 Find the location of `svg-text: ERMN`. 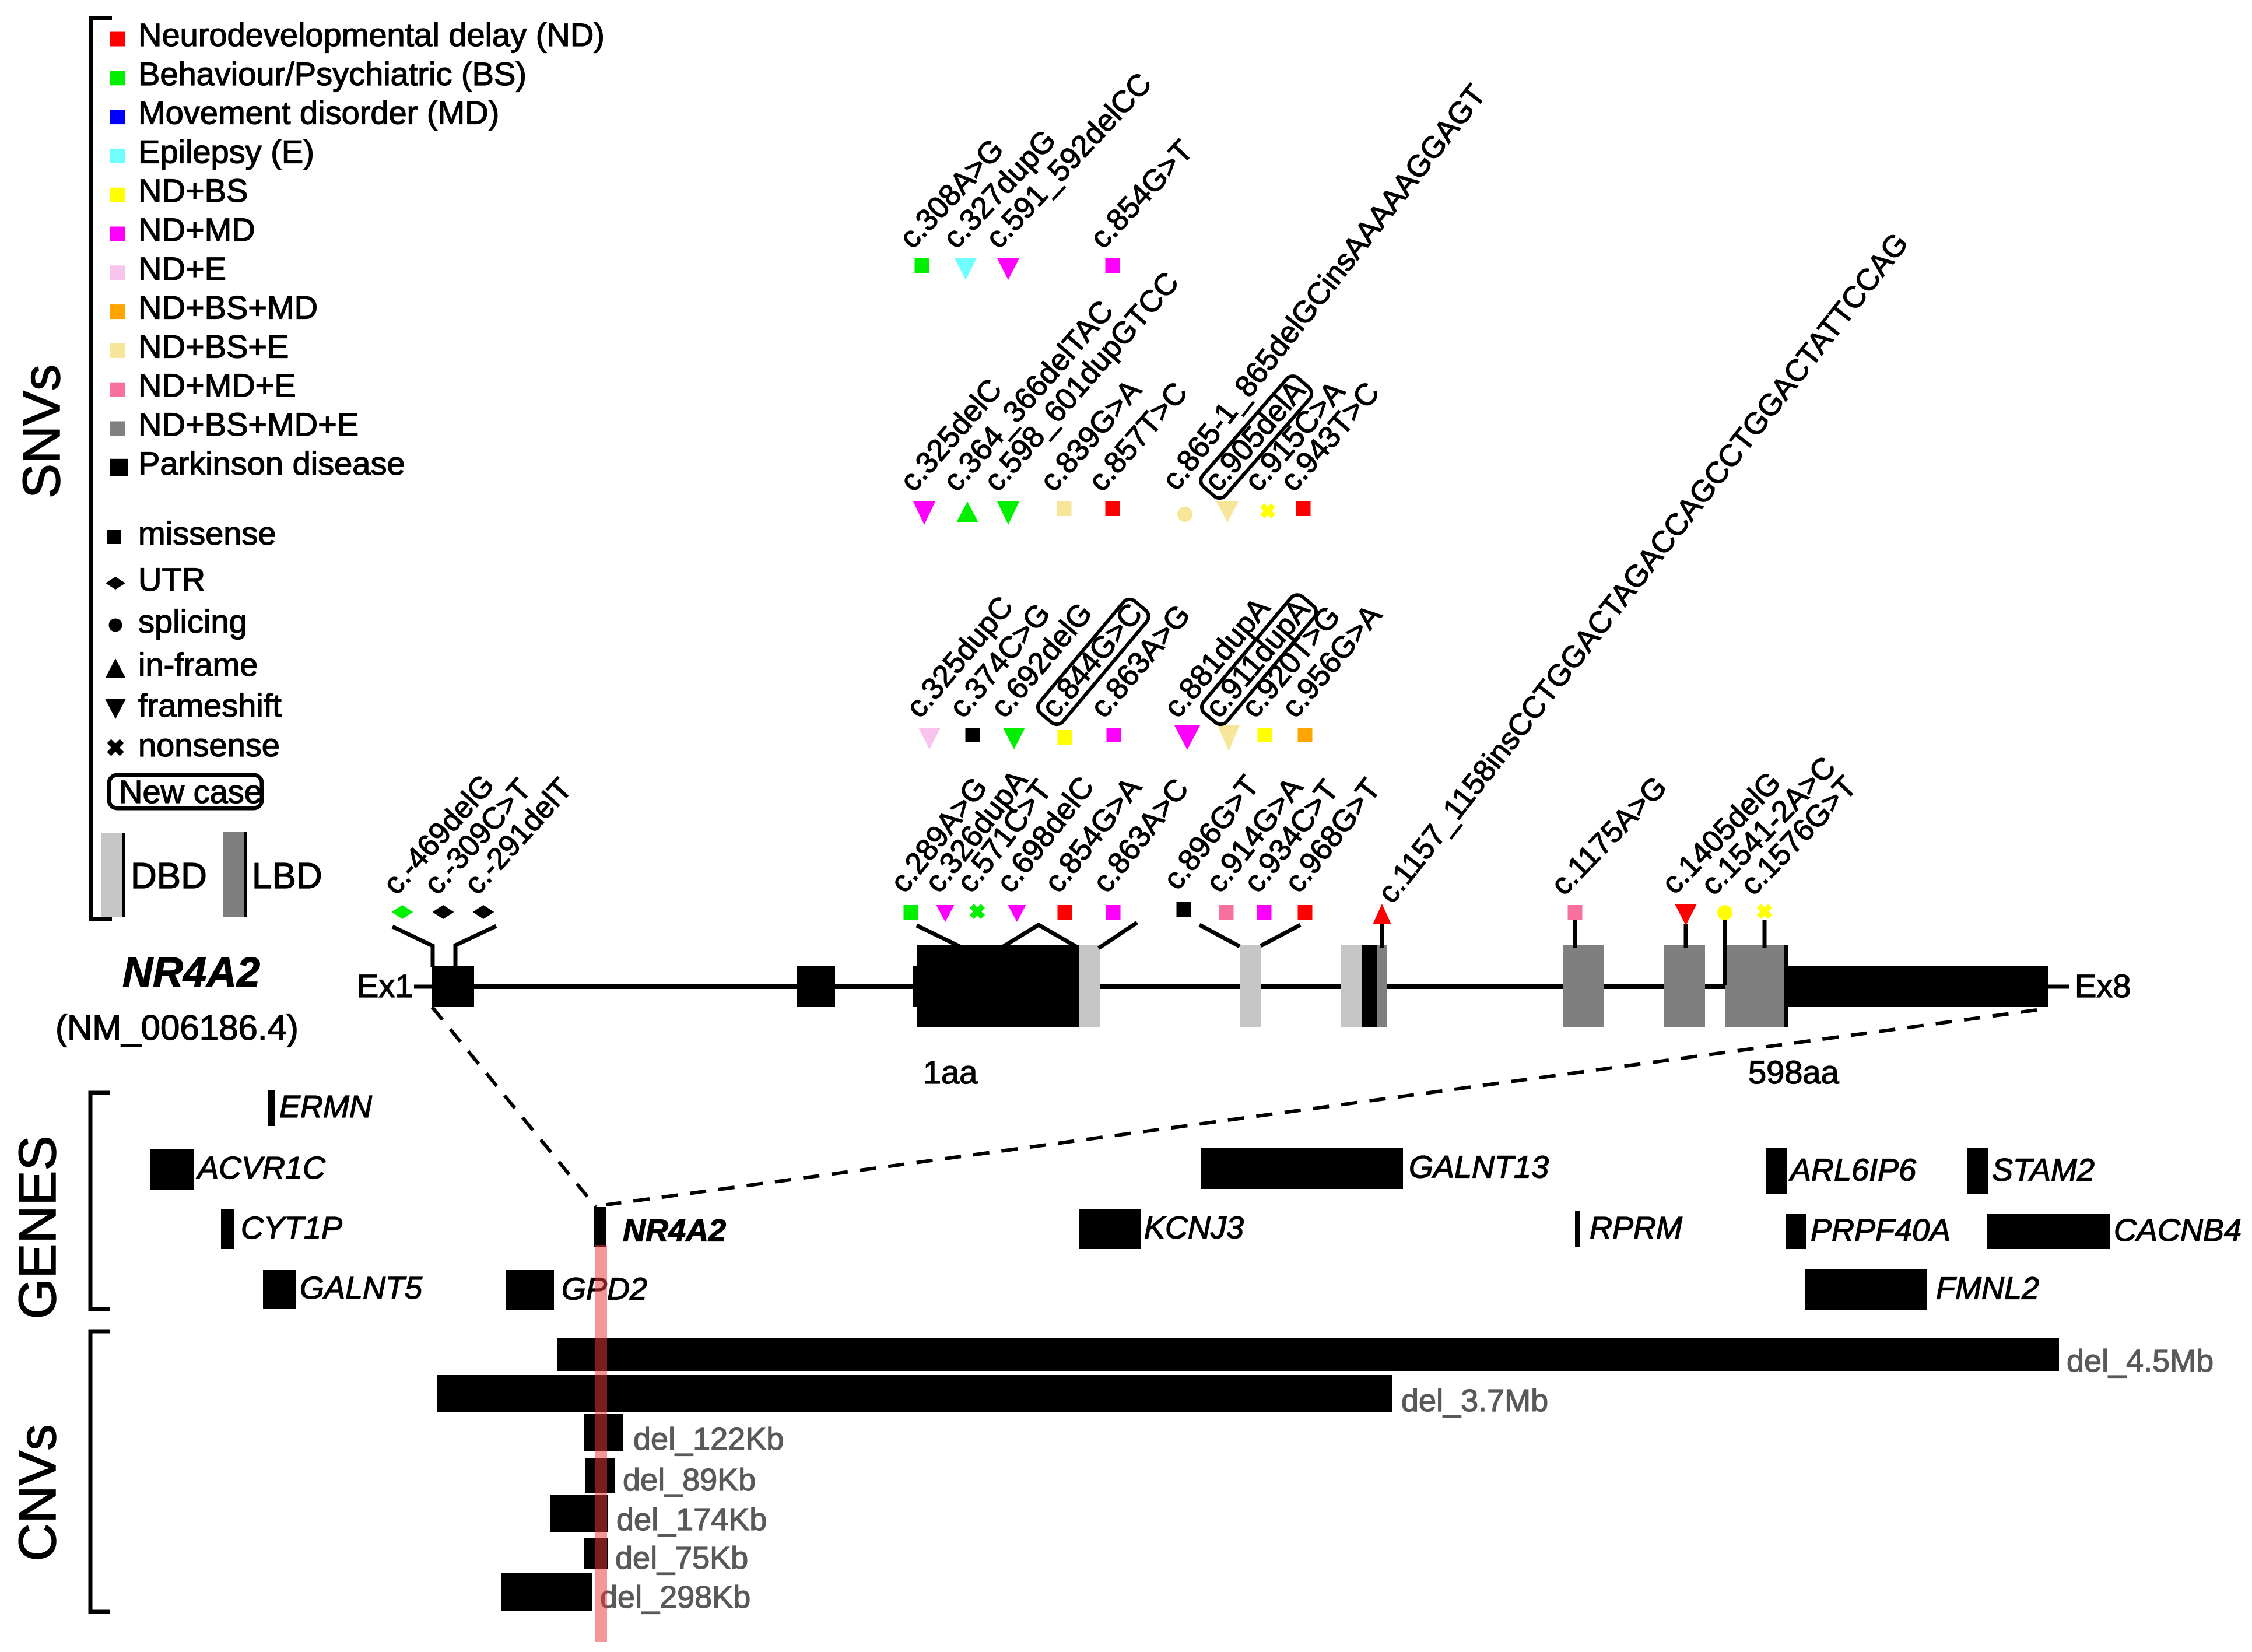

svg-text: ERMN is located at coordinates (326, 1106).